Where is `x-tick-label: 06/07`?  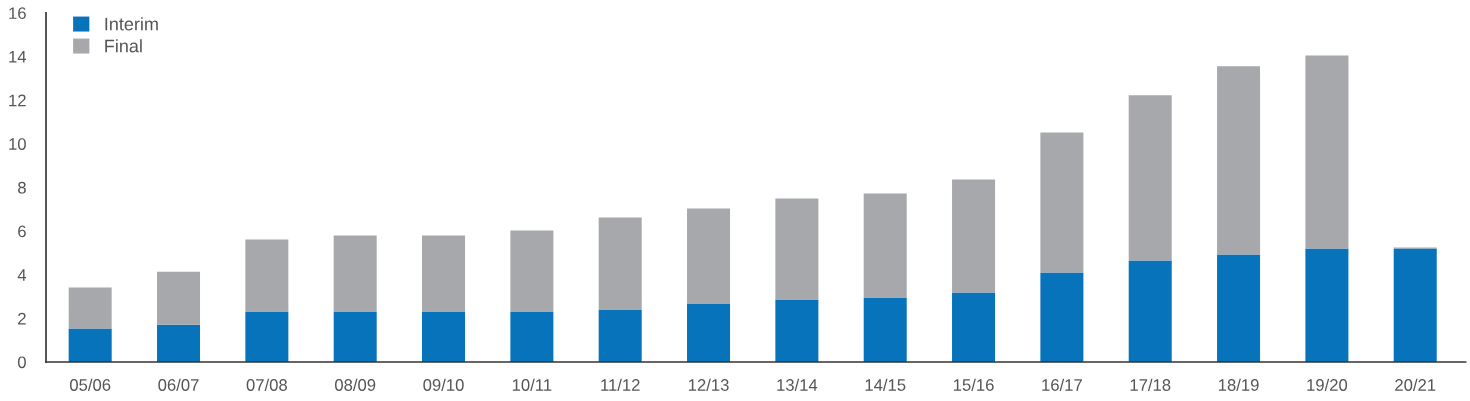 x-tick-label: 06/07 is located at coordinates (178, 384).